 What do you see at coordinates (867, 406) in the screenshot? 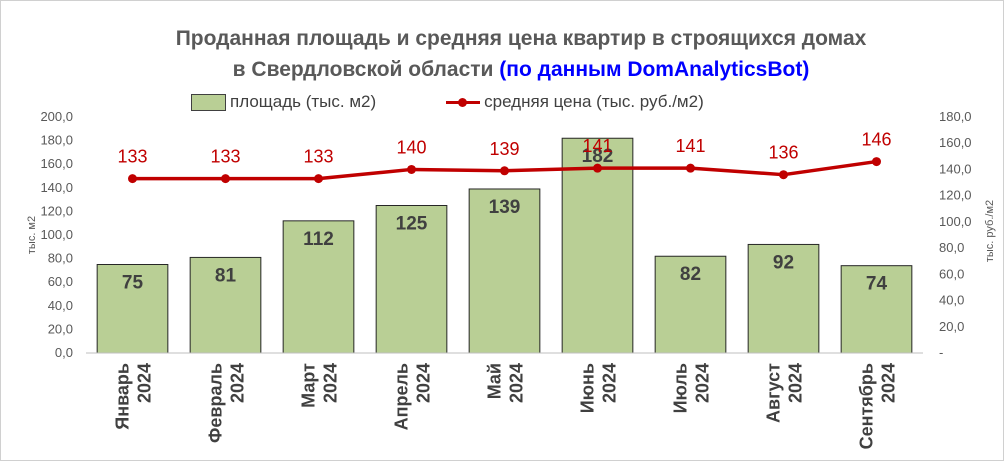
I see `x-category-month: Сентябрь` at bounding box center [867, 406].